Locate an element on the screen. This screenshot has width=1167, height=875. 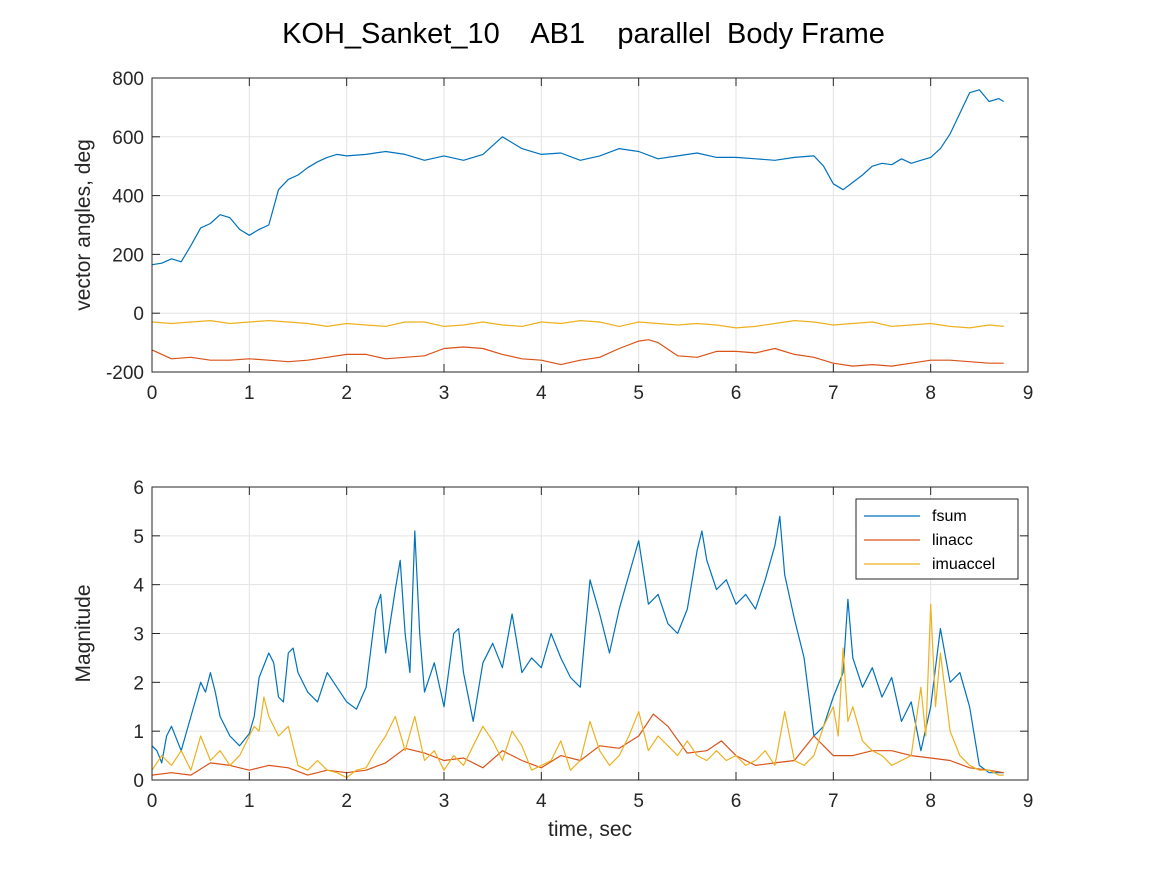
figure-title: KOH_Sanket_10 AB1 parallel Body Frame is located at coordinates (583, 34).